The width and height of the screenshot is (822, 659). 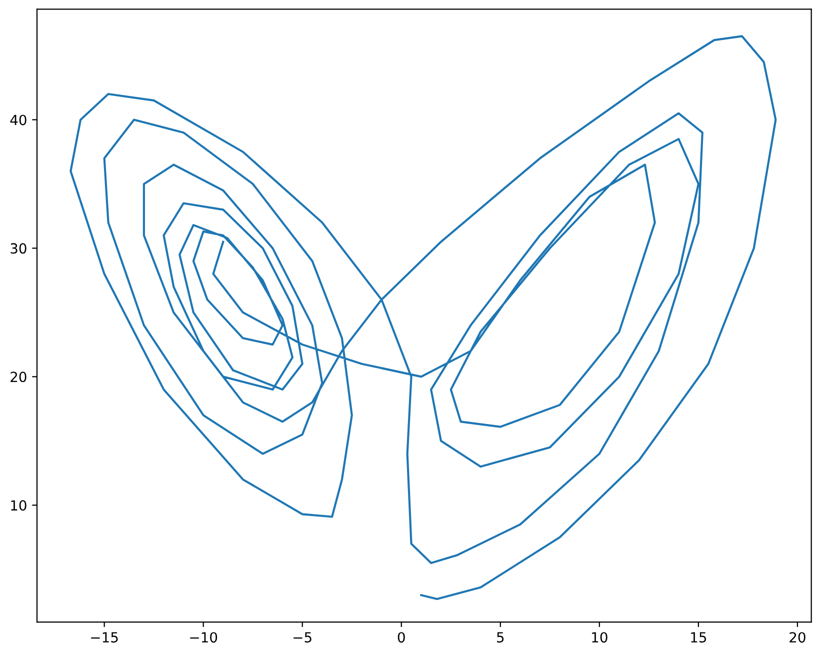 I want to click on y-tick-label: 20, so click(x=18, y=377).